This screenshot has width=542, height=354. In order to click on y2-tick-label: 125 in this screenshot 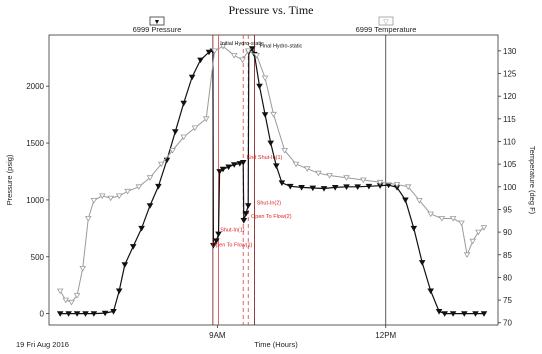, I will do `click(510, 74)`.